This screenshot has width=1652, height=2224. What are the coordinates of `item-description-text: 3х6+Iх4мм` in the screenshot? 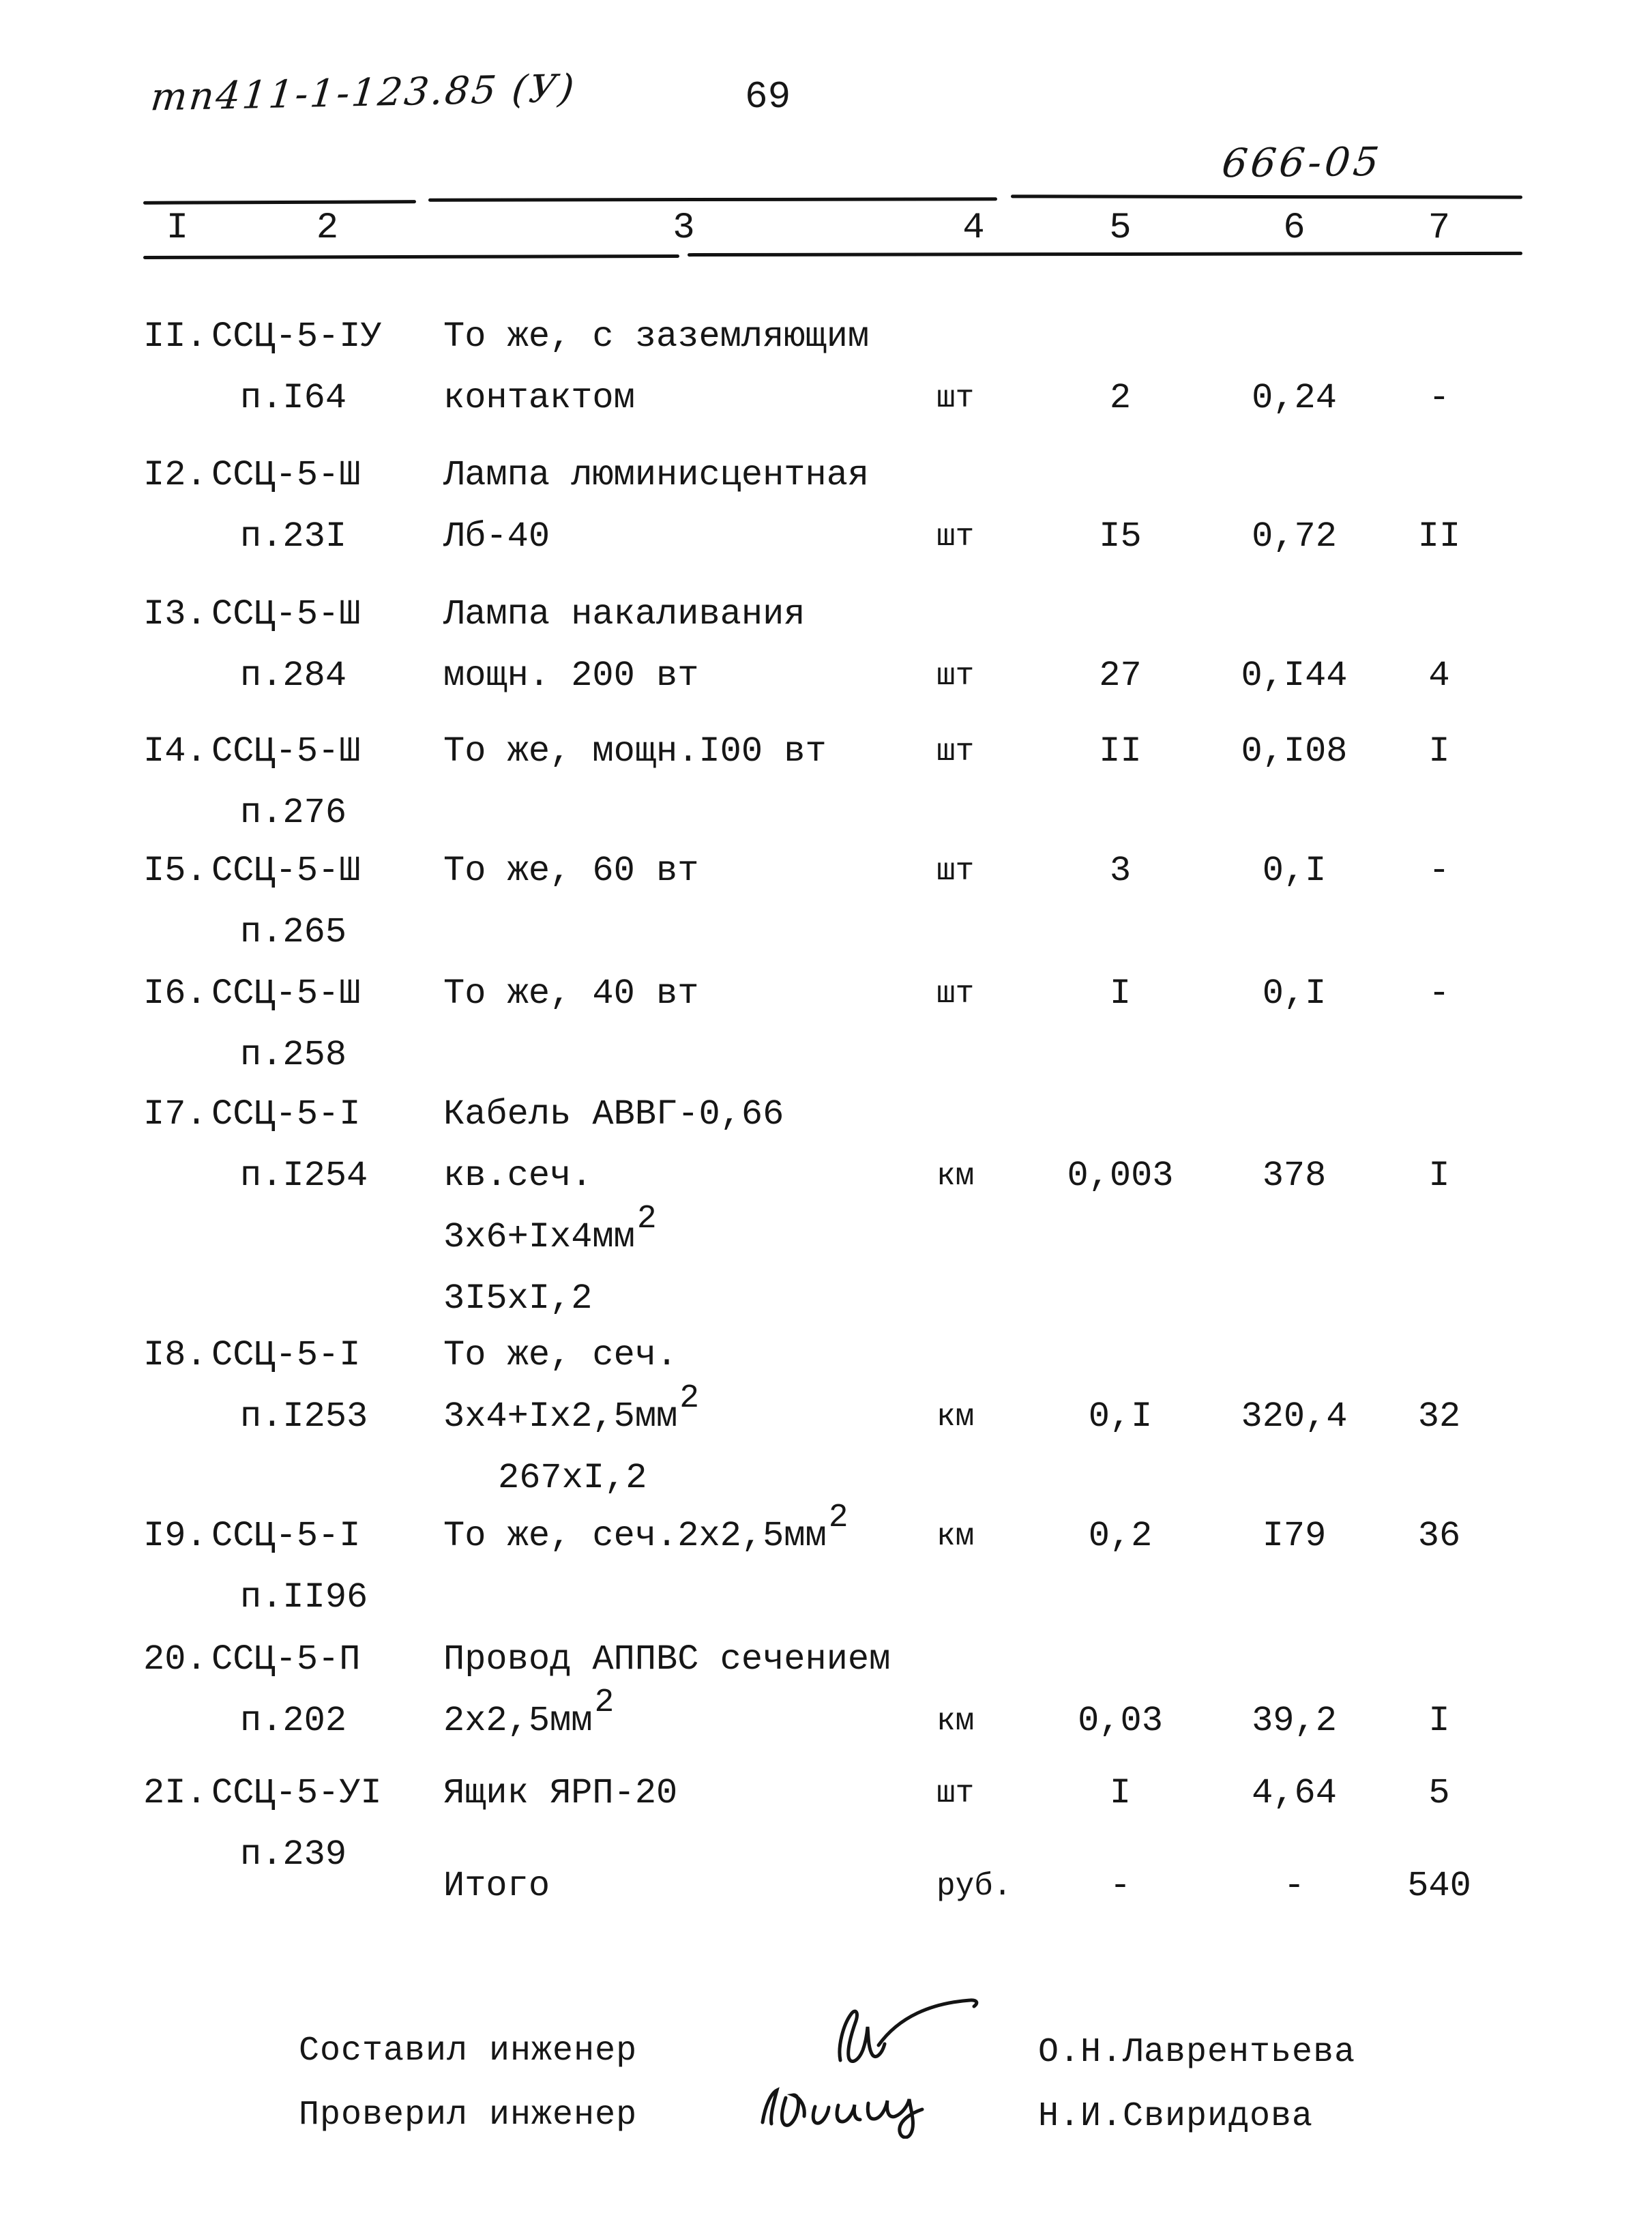 It's located at (539, 1237).